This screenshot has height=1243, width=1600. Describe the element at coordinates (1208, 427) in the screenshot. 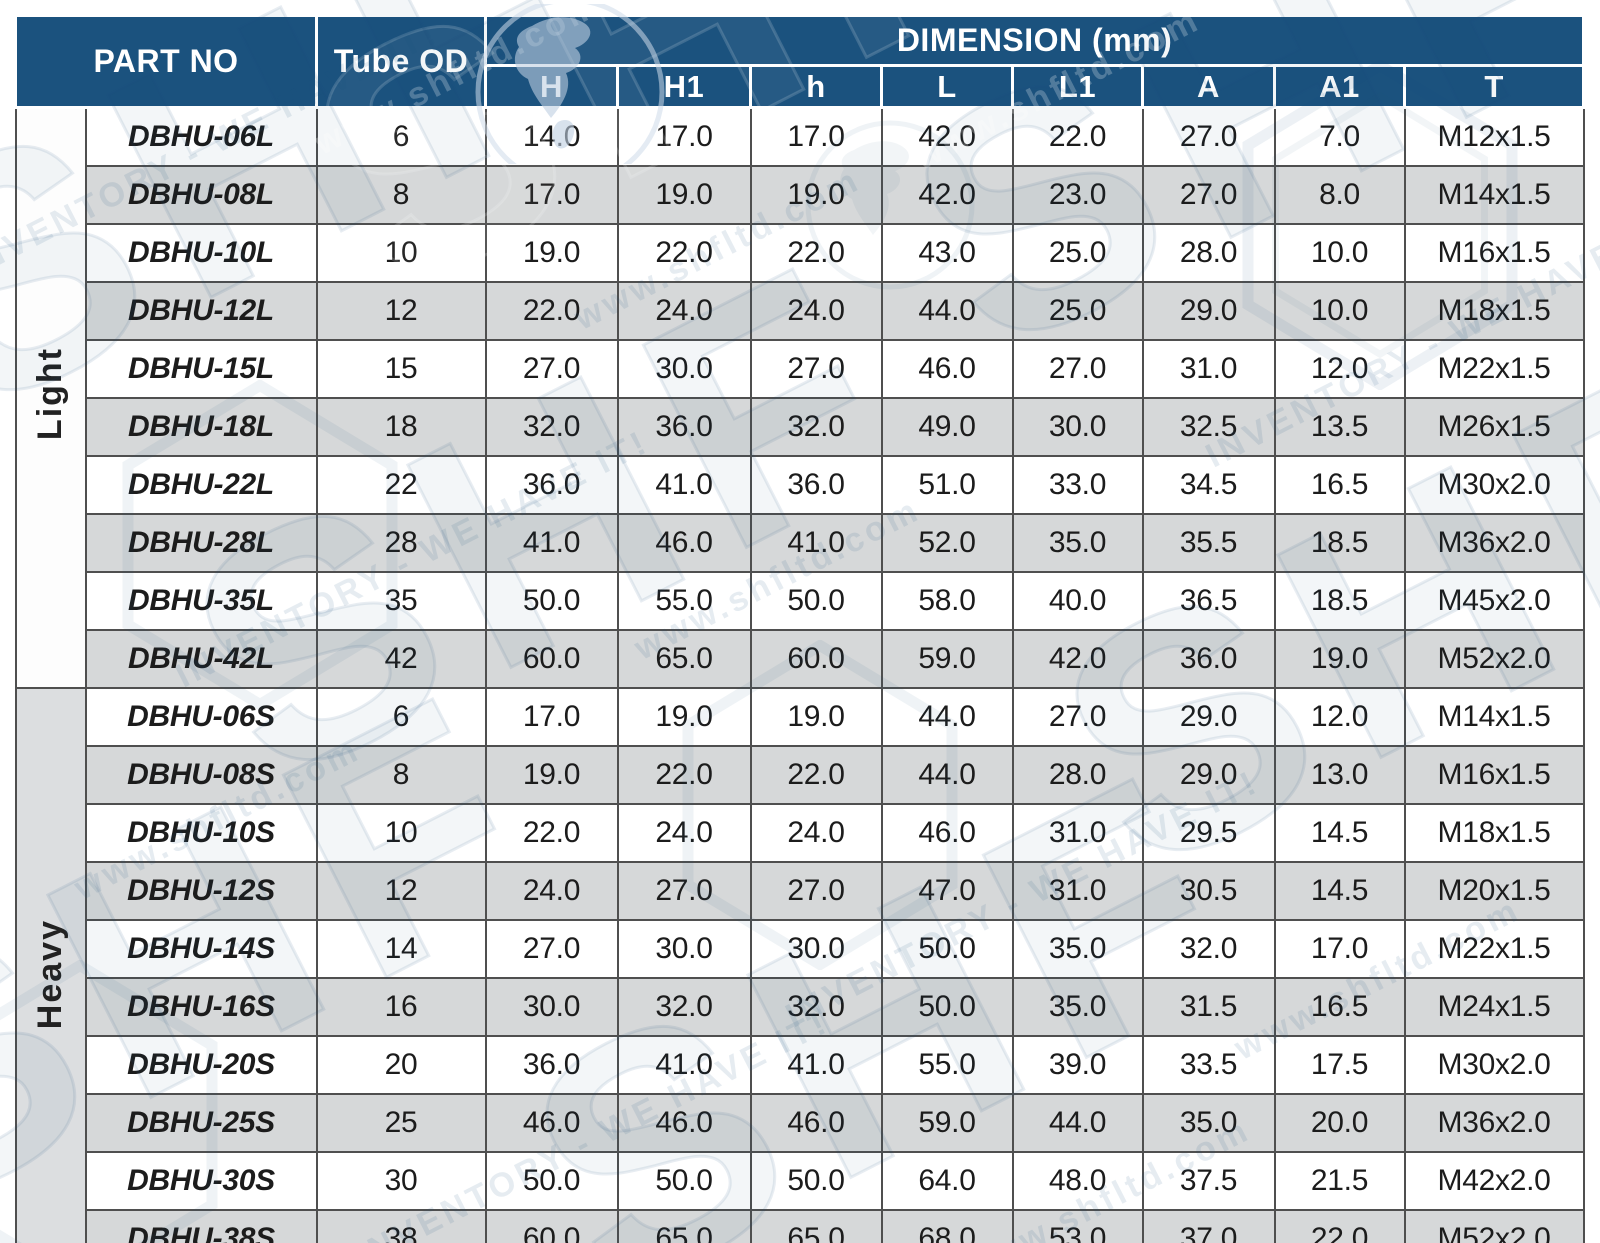

I see `dim-A-cell: 32.5` at that location.